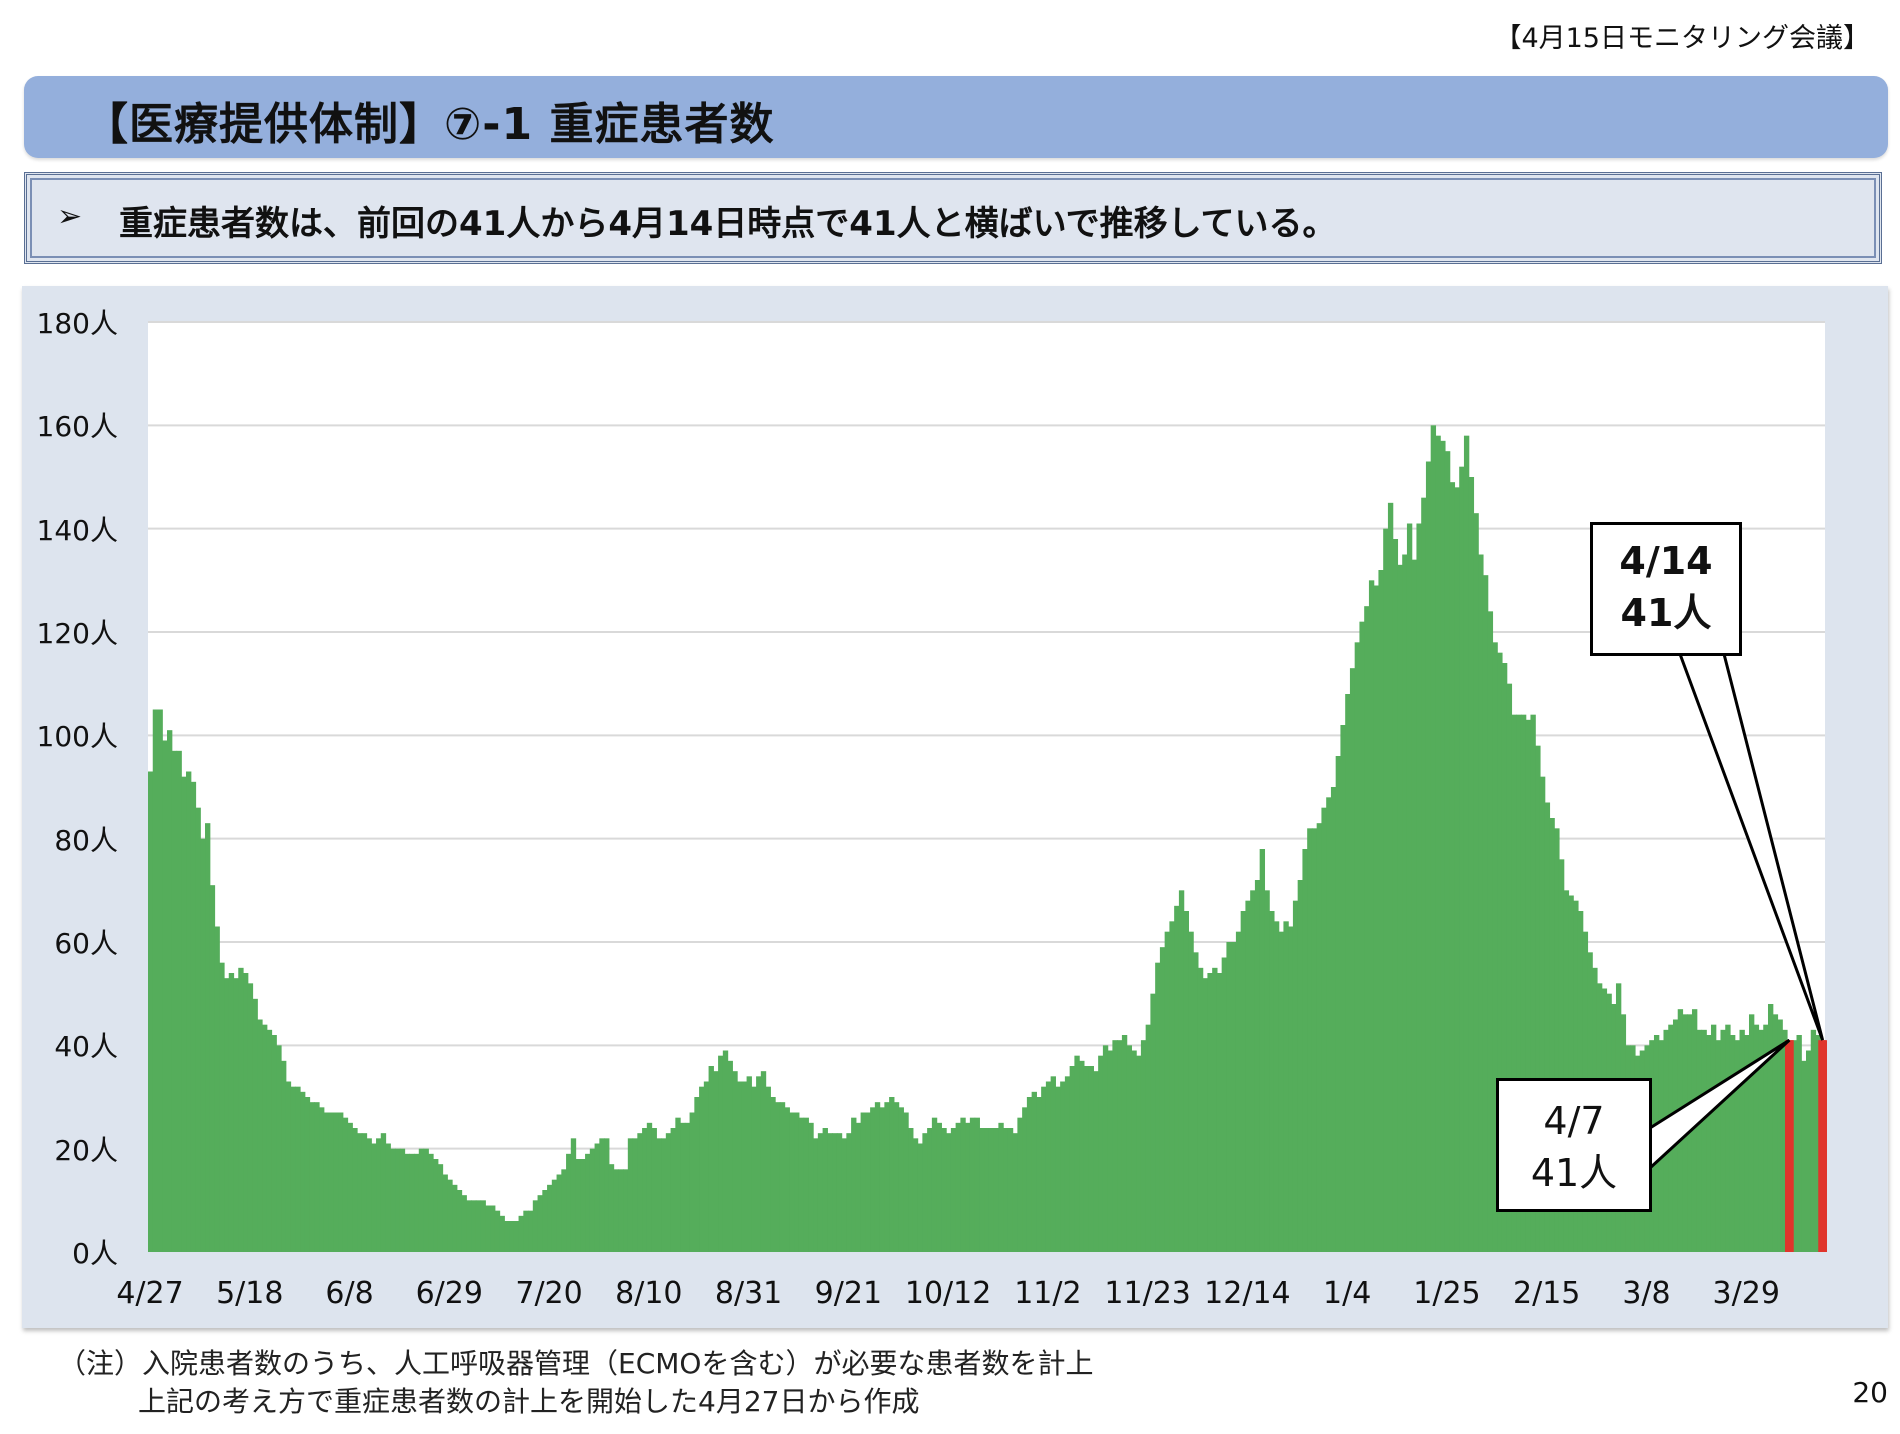 Image resolution: width=1900 pixels, height=1434 pixels. Describe the element at coordinates (77, 323) in the screenshot. I see `y-tick-label: 180人` at that location.